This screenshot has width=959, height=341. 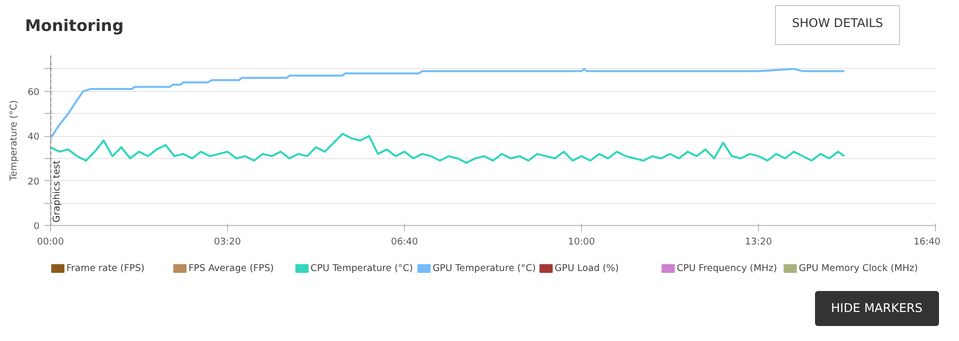 What do you see at coordinates (57, 191) in the screenshot?
I see `ref-line-label: Graphics test` at bounding box center [57, 191].